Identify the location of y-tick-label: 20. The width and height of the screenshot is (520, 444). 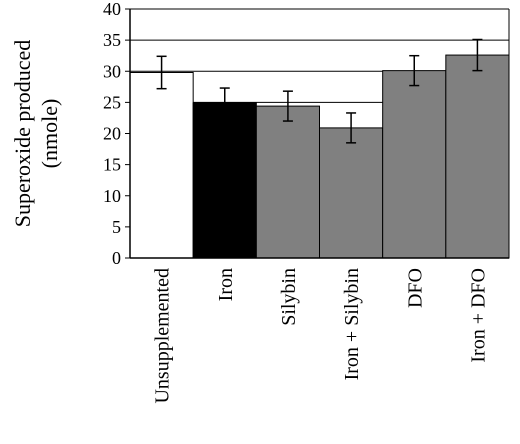
(112, 134).